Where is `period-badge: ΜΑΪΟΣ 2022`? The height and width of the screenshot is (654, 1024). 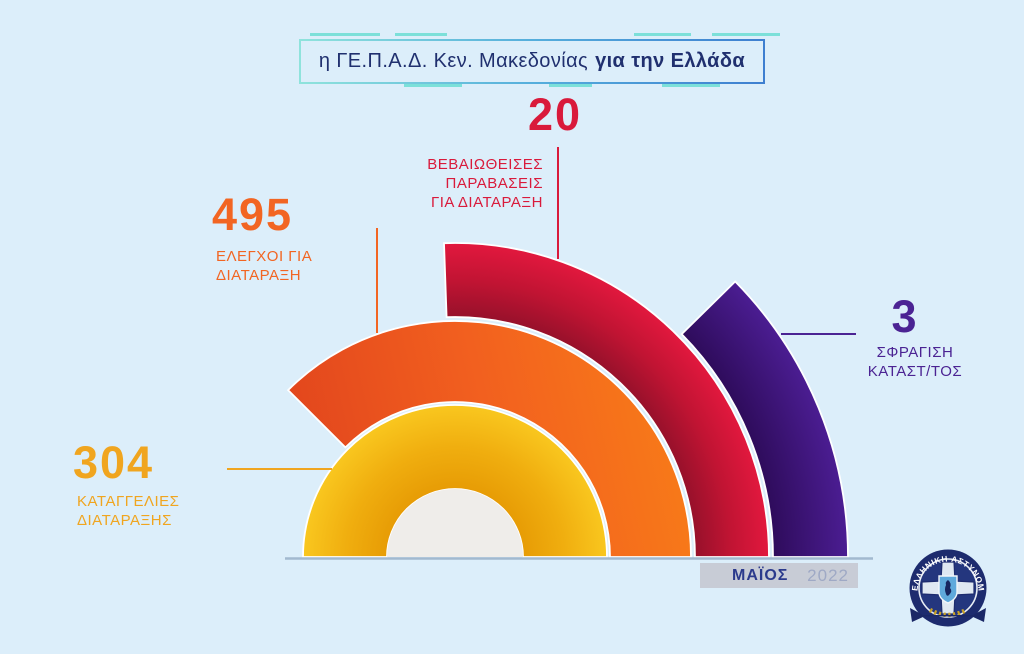 period-badge: ΜΑΪΟΣ 2022 is located at coordinates (779, 575).